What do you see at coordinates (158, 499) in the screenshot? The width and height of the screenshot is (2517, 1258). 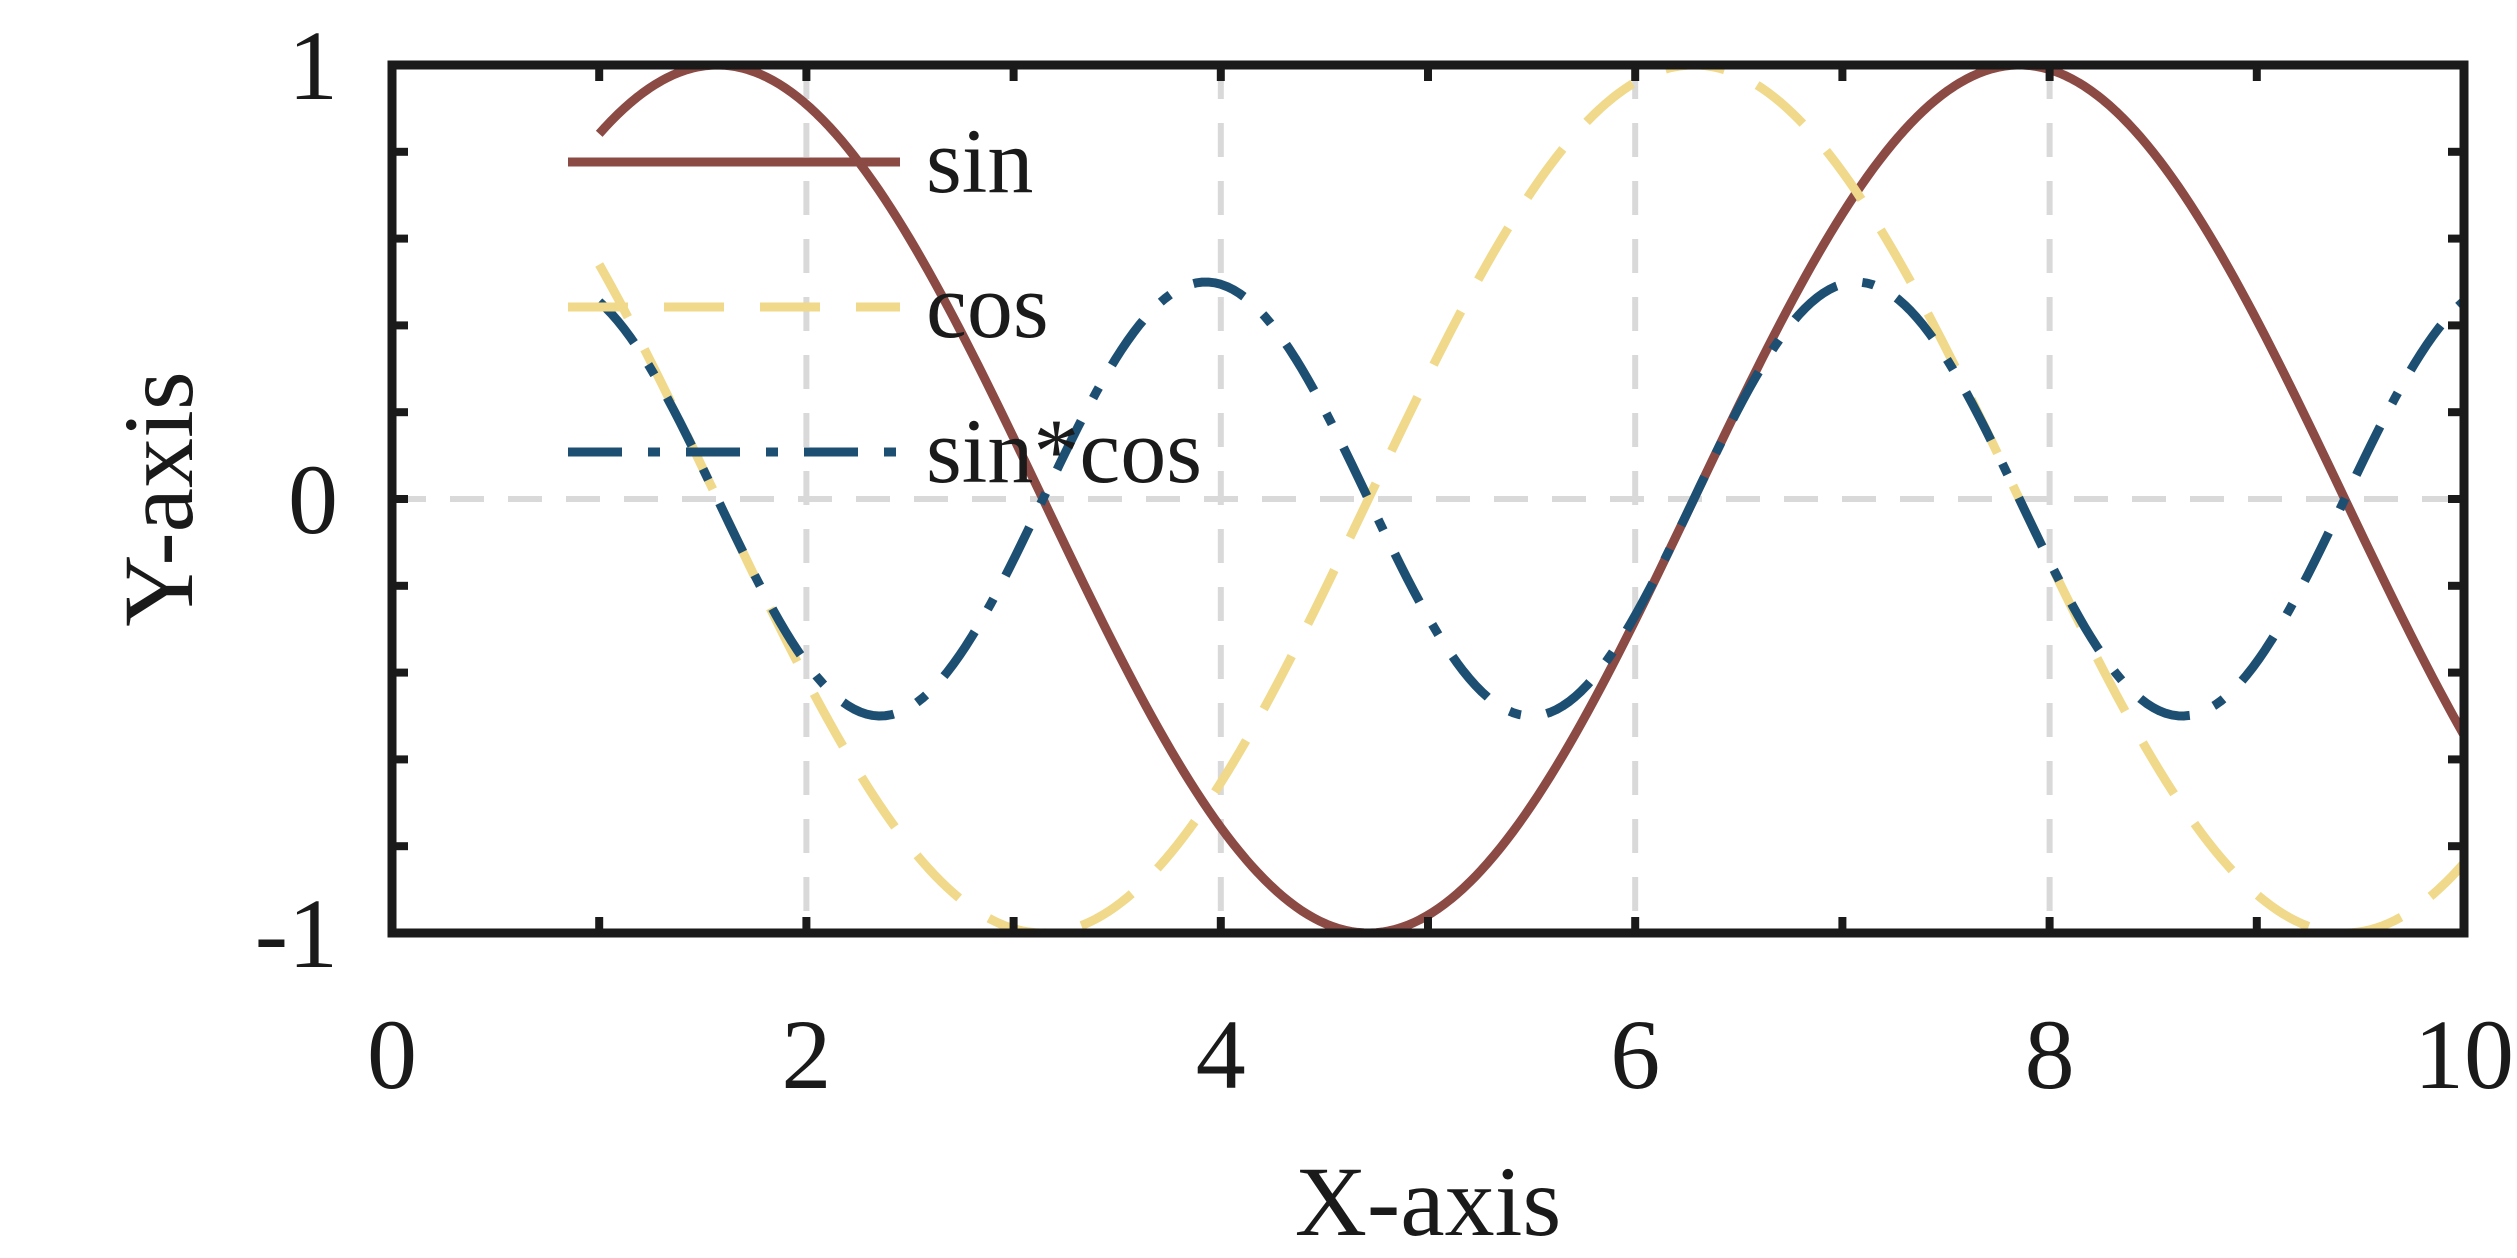 I see `y-axis-title: Y-axis` at bounding box center [158, 499].